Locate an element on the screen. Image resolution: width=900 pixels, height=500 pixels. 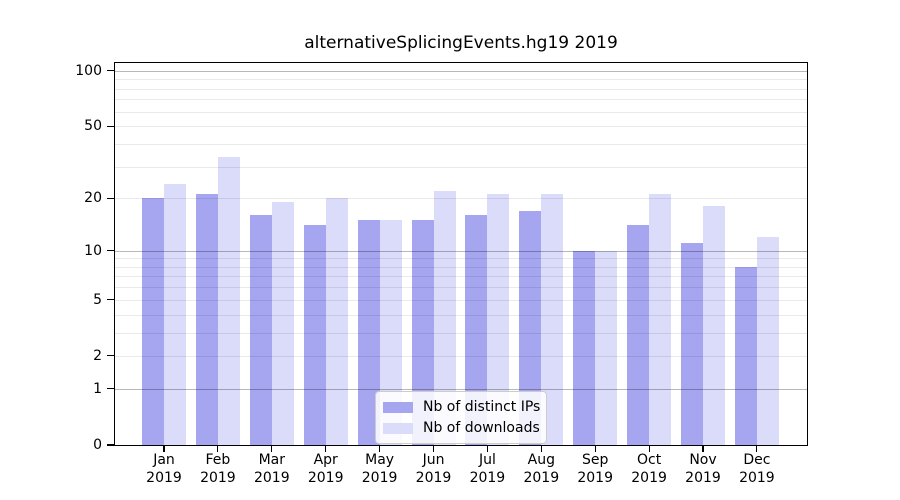
x-tick-label-oct: Oct 2019 is located at coordinates (649, 469).